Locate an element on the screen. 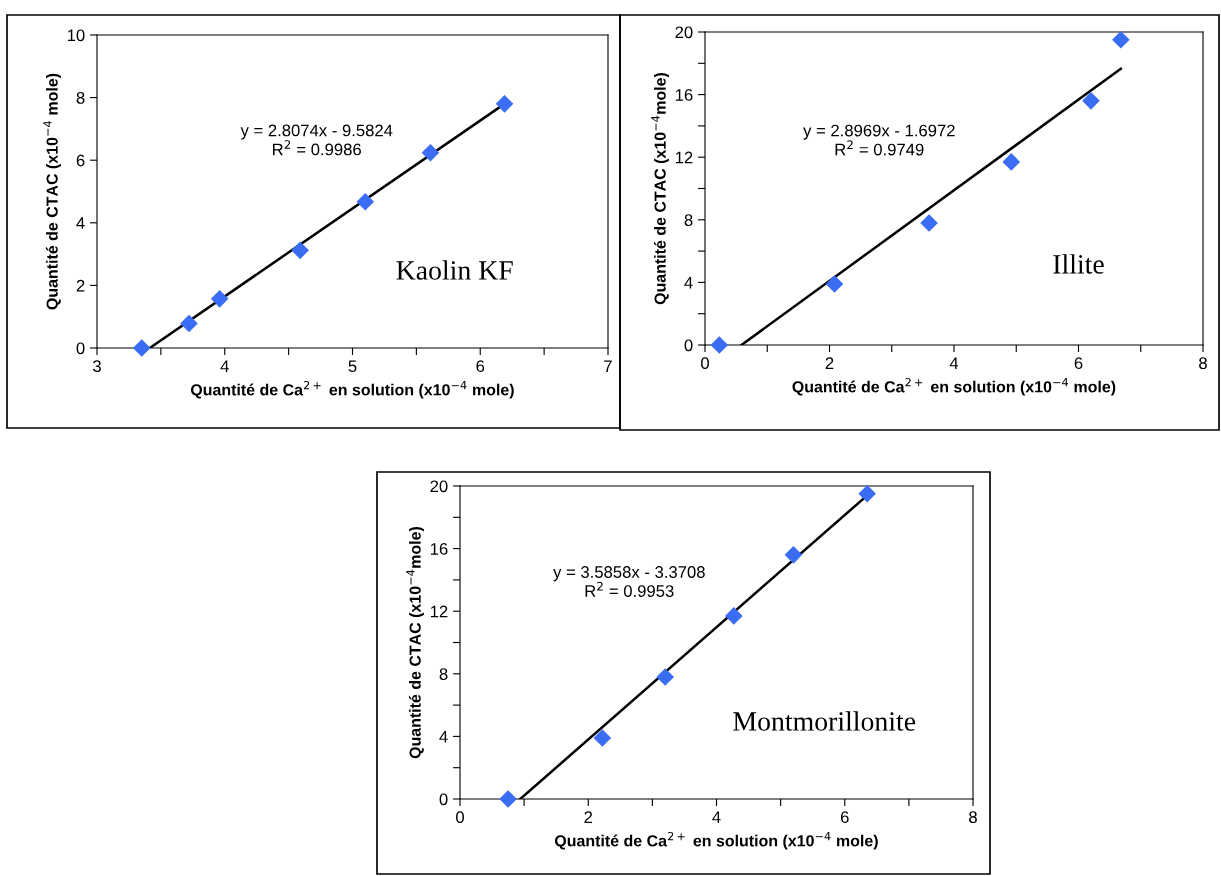 The image size is (1221, 876). annotation: Kaolin KF is located at coordinates (454, 270).